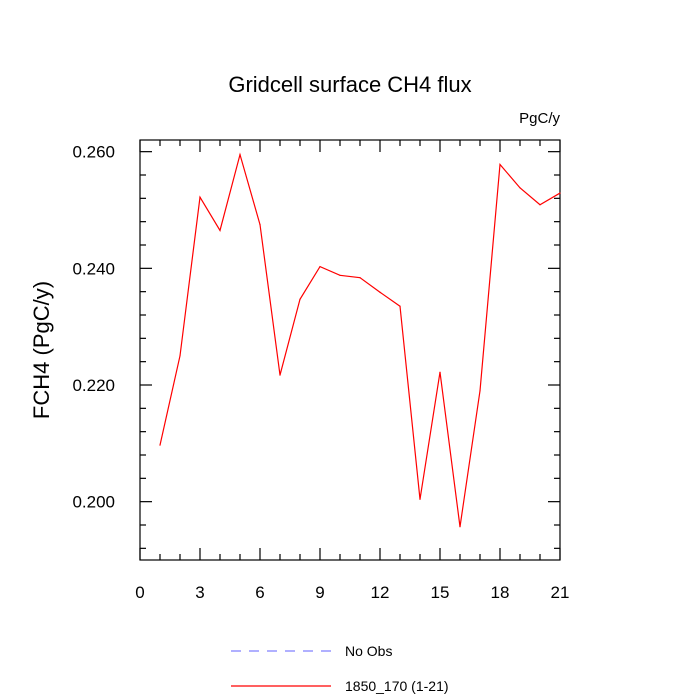 The width and height of the screenshot is (700, 700). What do you see at coordinates (397, 686) in the screenshot?
I see `legend-label-series: 1850_170 (1-21)` at bounding box center [397, 686].